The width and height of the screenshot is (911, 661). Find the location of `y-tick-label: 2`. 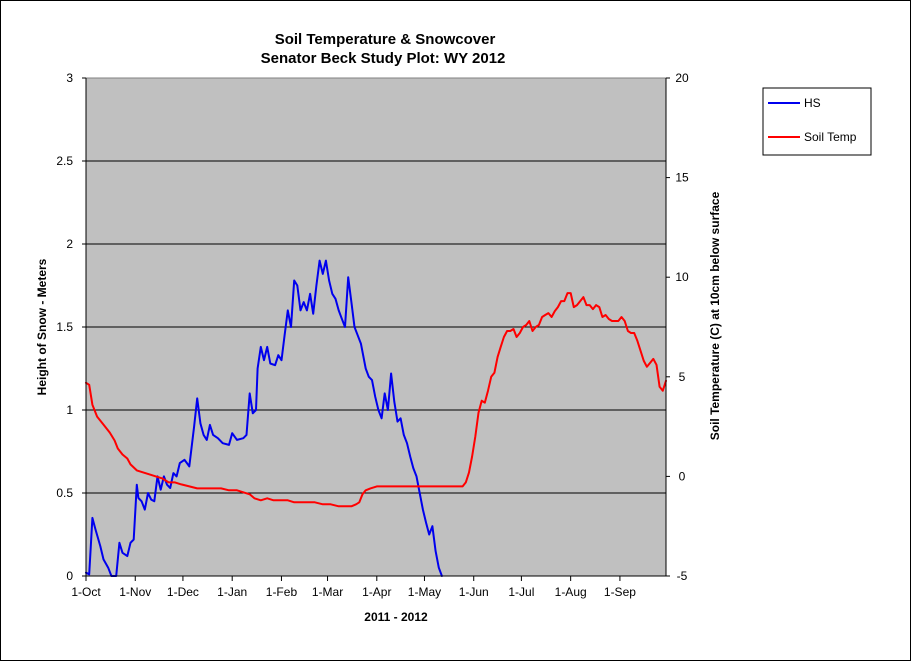

y-tick-label: 2 is located at coordinates (69, 244).